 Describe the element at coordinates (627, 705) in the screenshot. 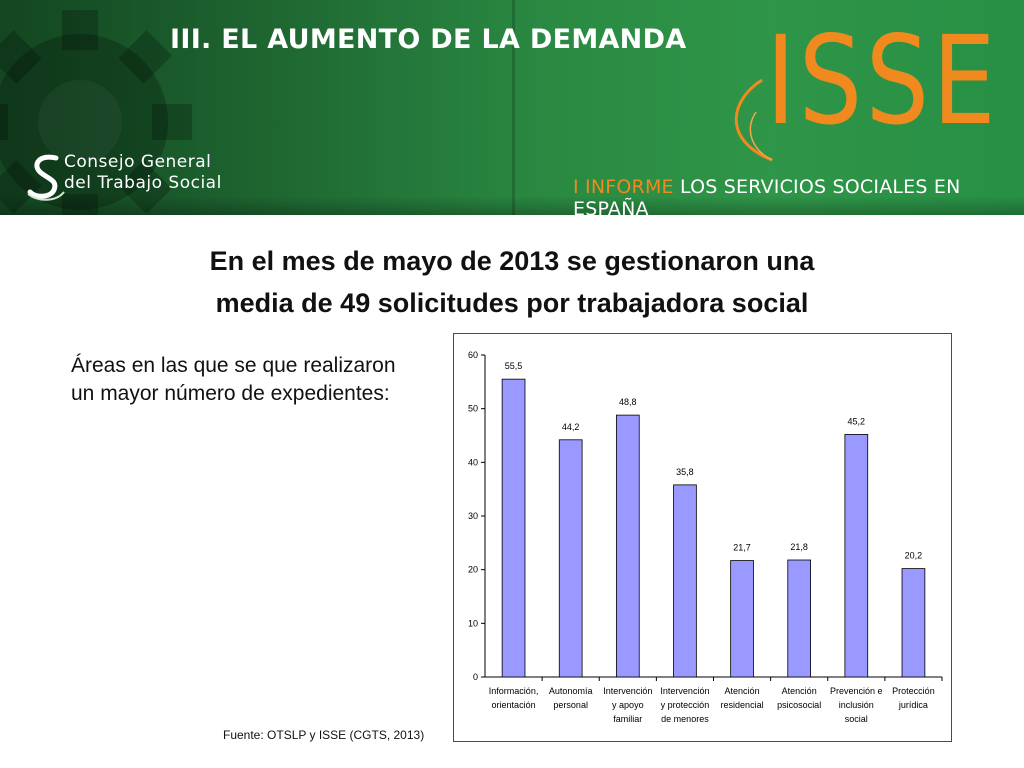

I see `category-label: Intervención y apoyo familiar` at that location.